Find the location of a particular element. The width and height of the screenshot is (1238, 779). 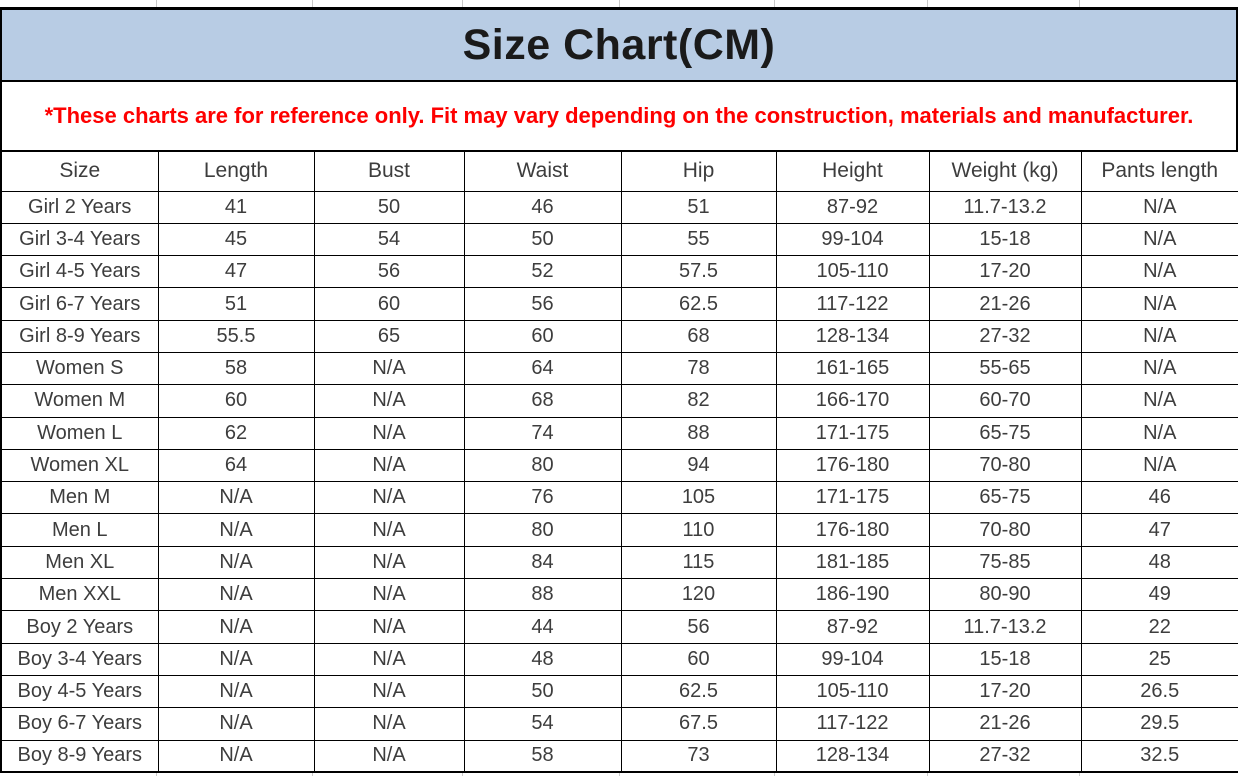

size-label-cell: Girl 6-7 Years is located at coordinates (79, 304).